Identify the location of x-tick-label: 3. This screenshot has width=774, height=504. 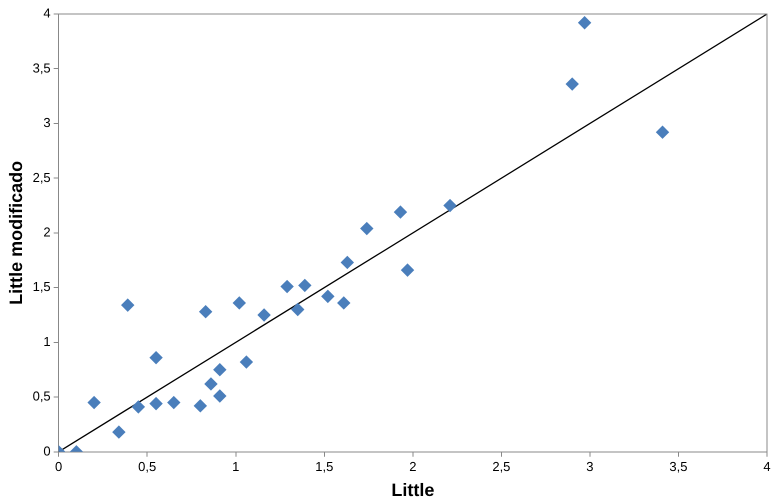
(590, 466).